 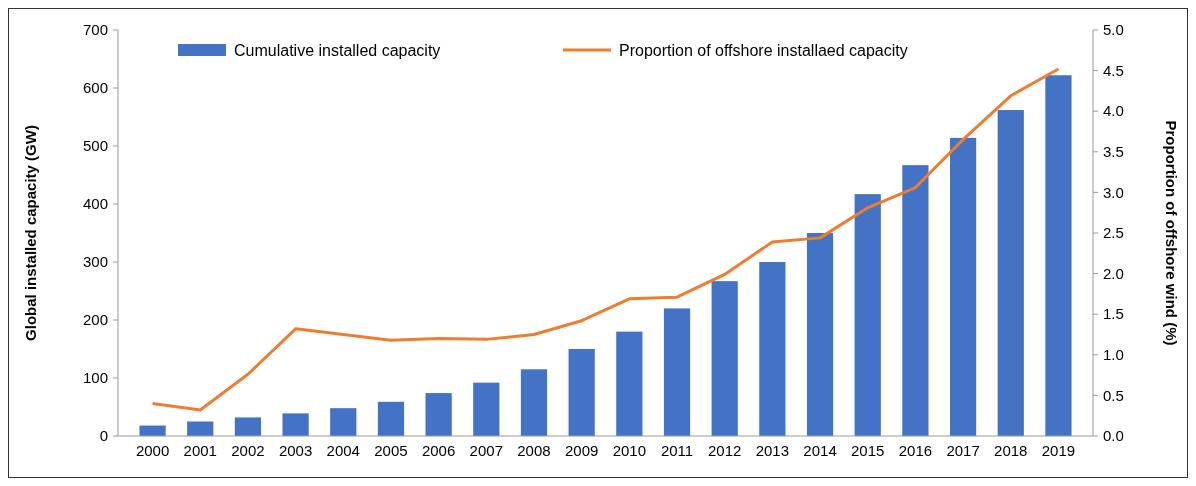 I want to click on x-tick-label: 2009, so click(x=581, y=450).